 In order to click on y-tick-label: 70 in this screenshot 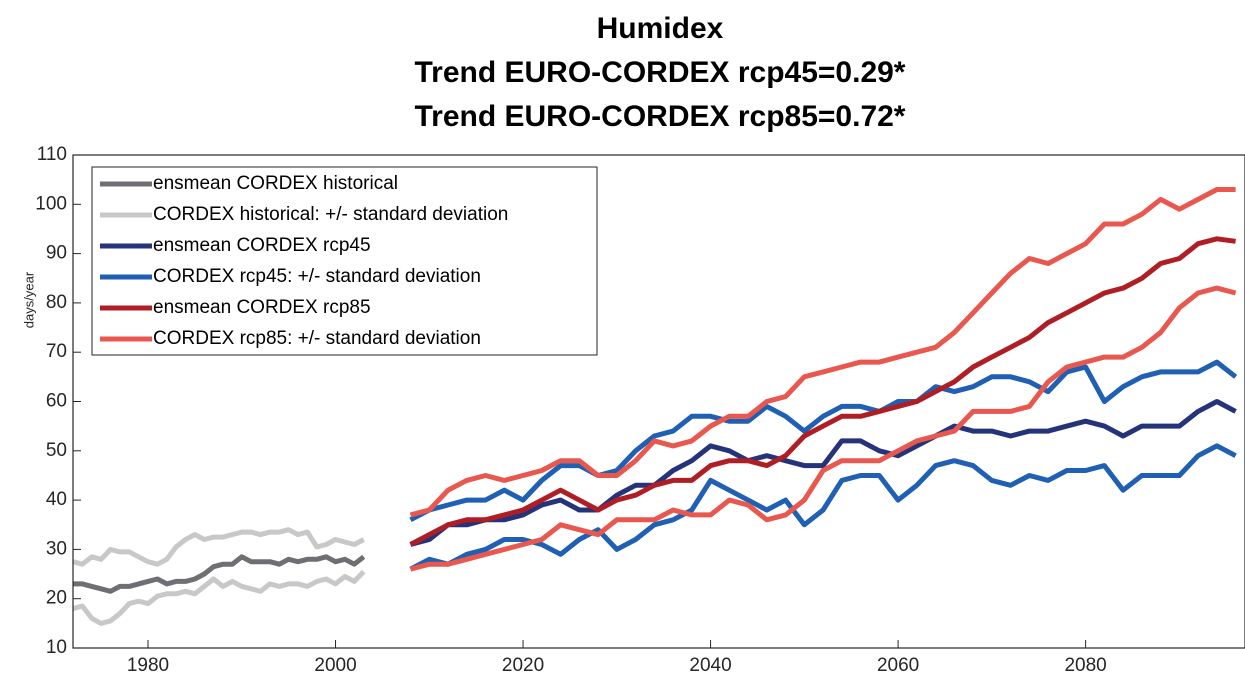, I will do `click(56, 351)`.